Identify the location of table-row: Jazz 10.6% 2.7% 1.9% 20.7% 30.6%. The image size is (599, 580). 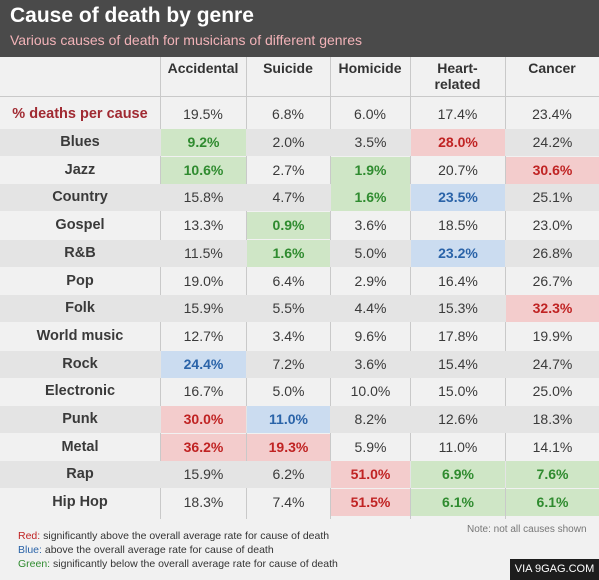
(299, 170).